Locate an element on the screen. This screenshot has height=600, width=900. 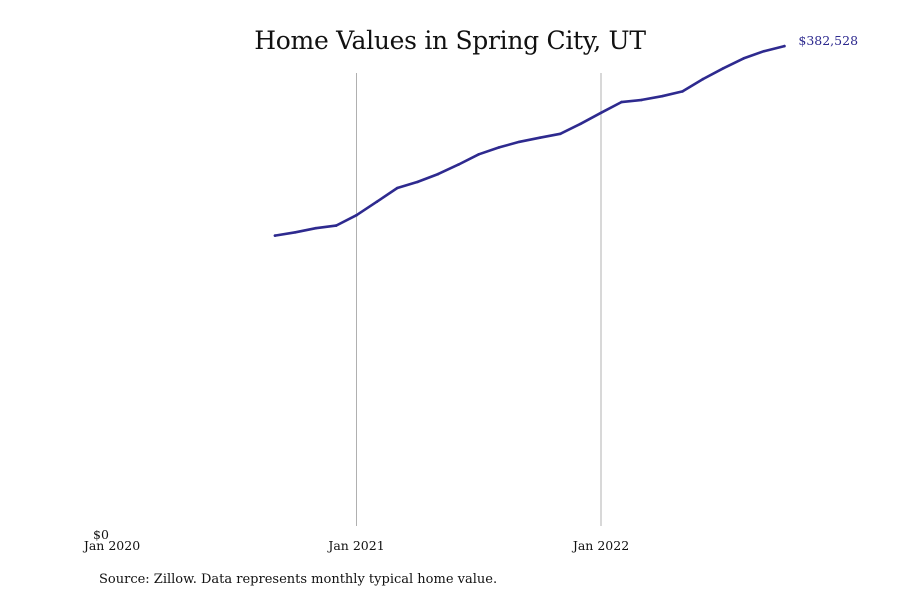
x-tick-label: Jan 2022 is located at coordinates (600, 545).